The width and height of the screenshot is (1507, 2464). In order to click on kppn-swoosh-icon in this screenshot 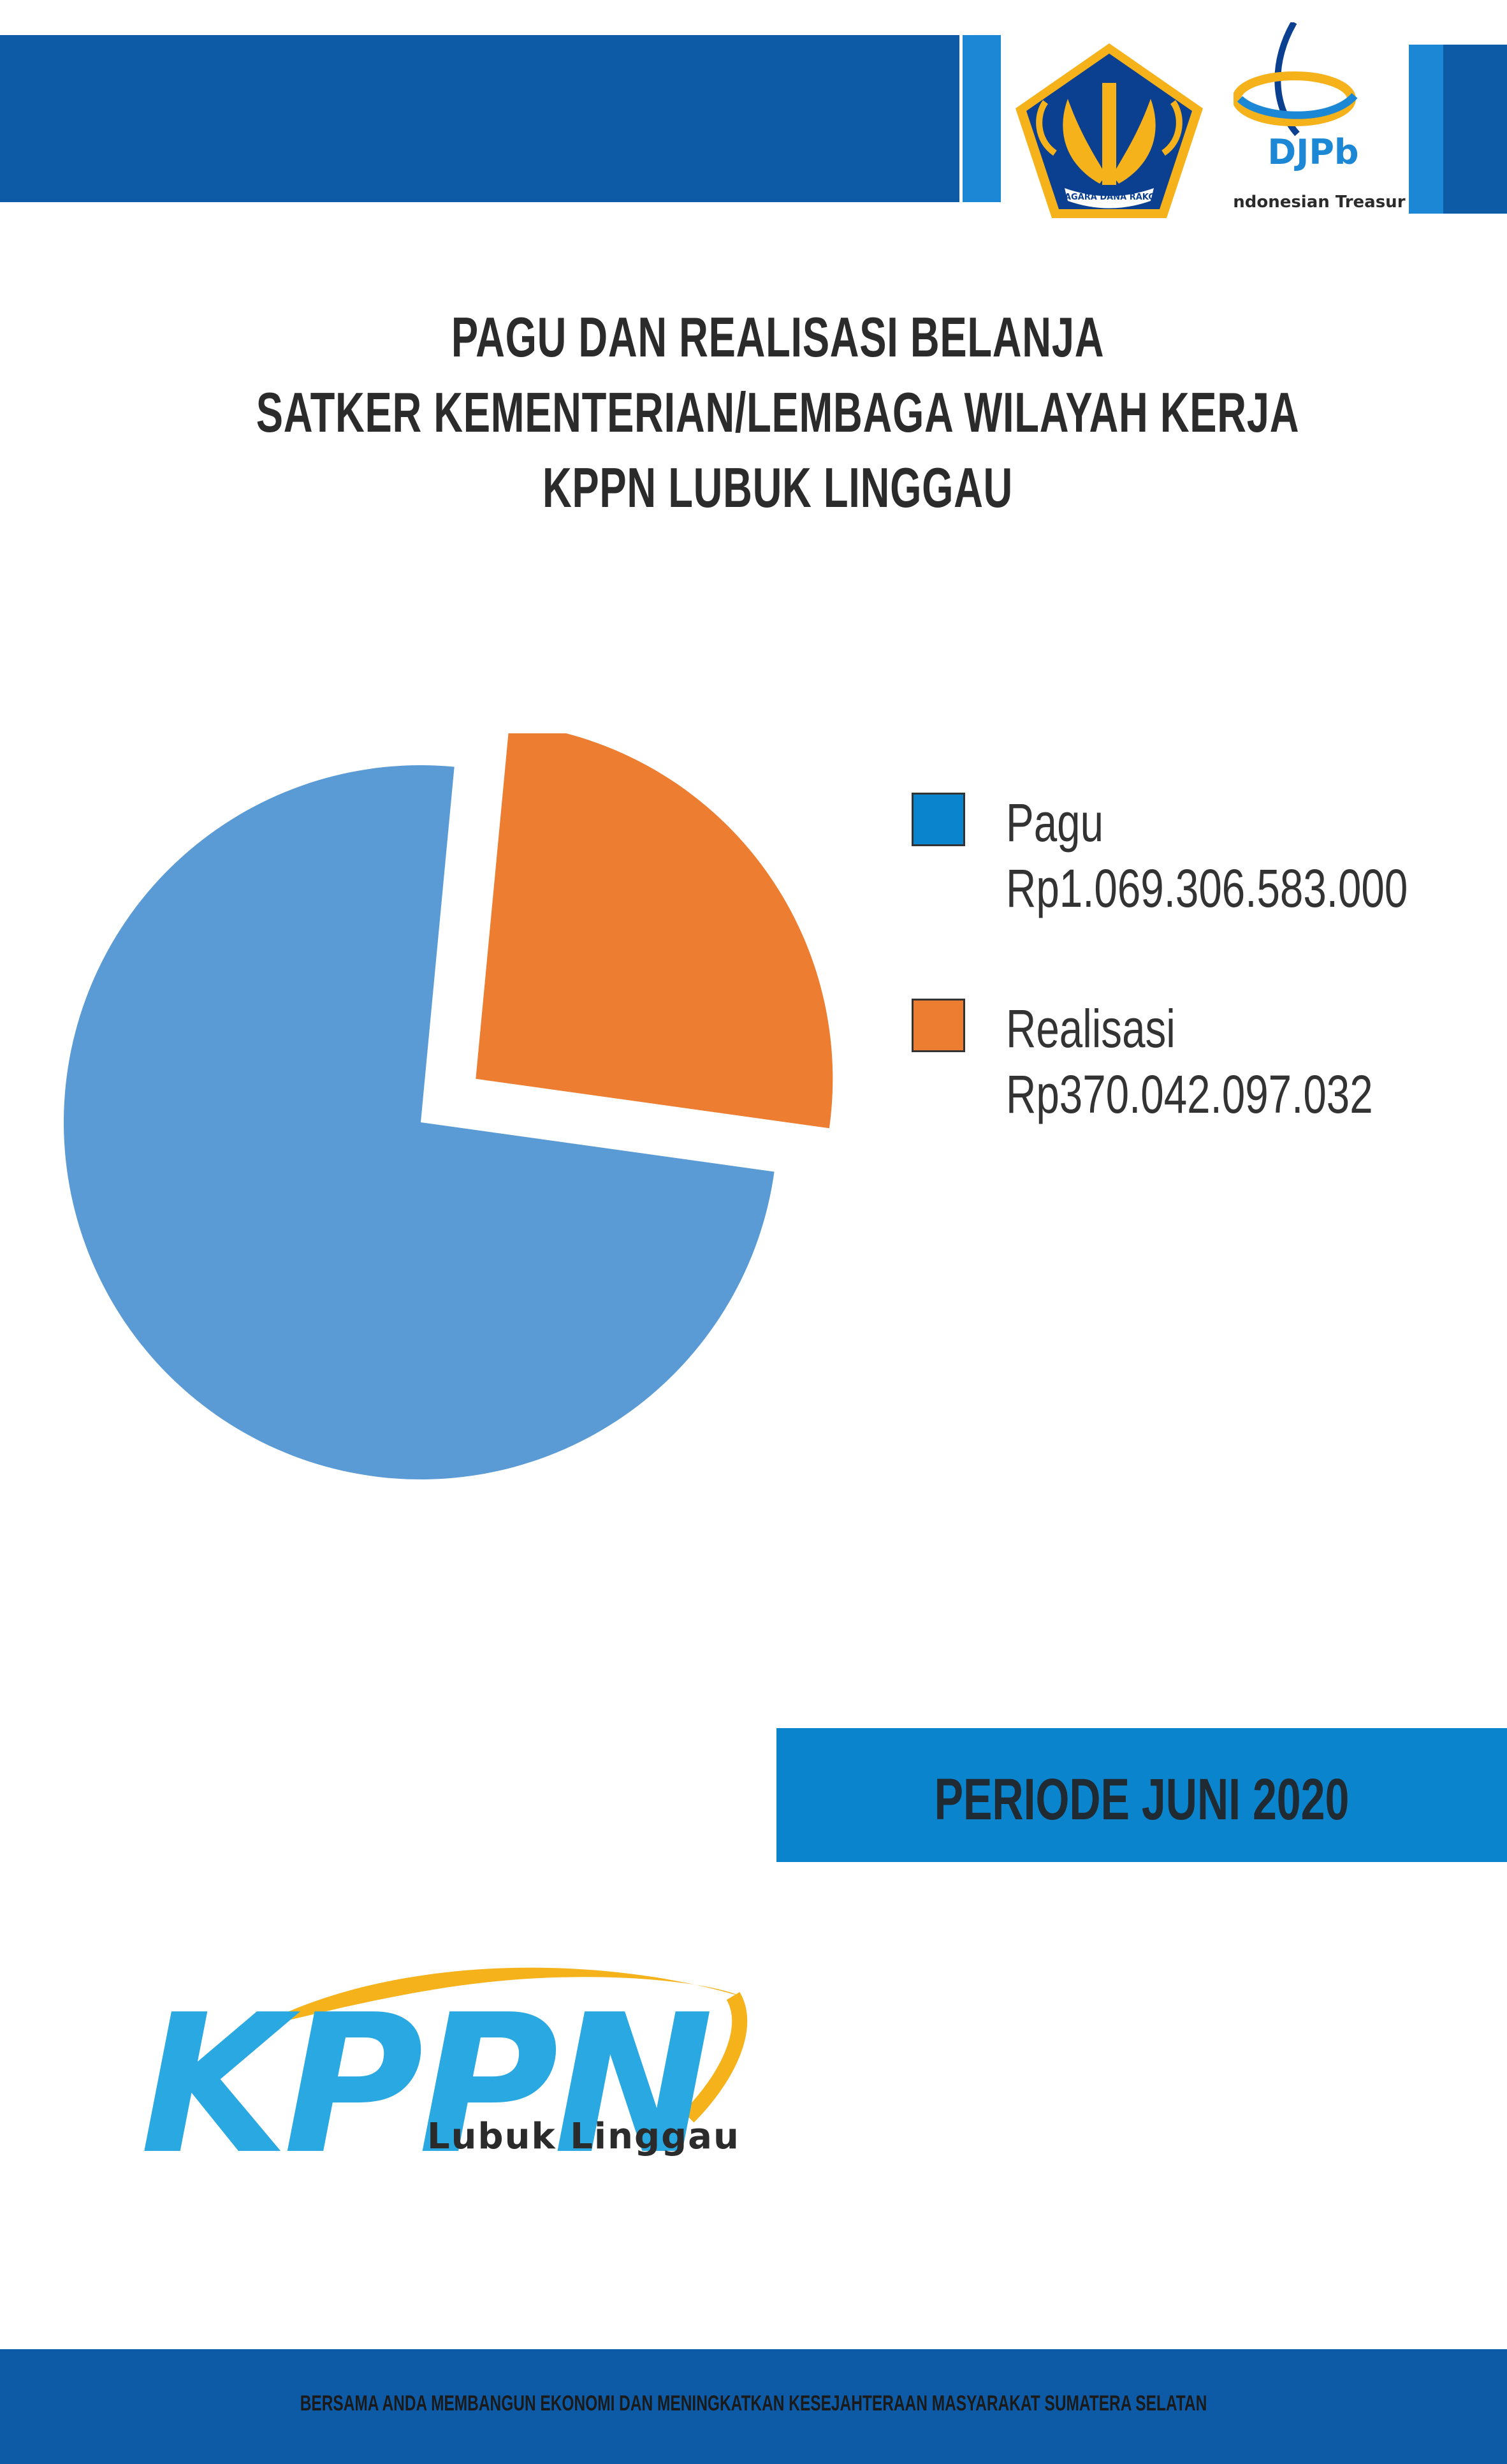, I will do `click(501, 2045)`.